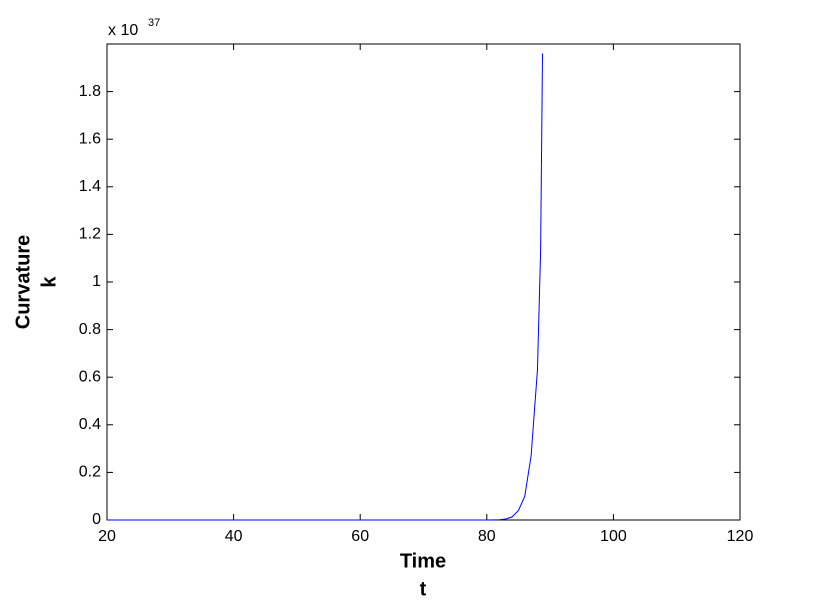  I want to click on y-axis-label: Curvature, so click(23, 282).